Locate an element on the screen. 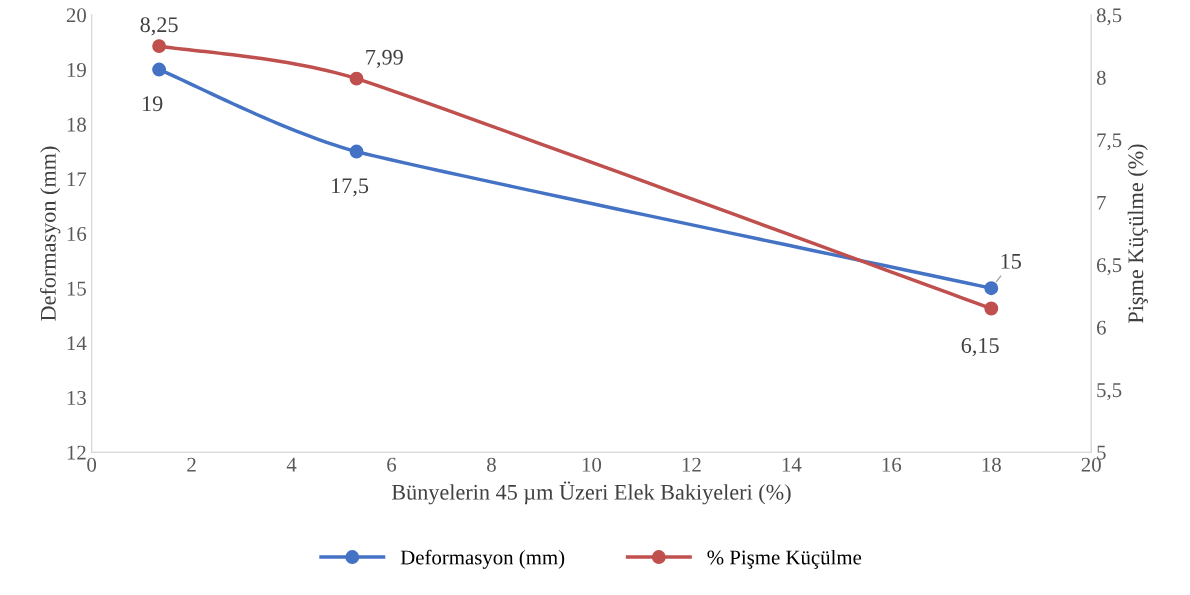 This screenshot has width=1190, height=595. x-tick-label: 12 is located at coordinates (691, 464).